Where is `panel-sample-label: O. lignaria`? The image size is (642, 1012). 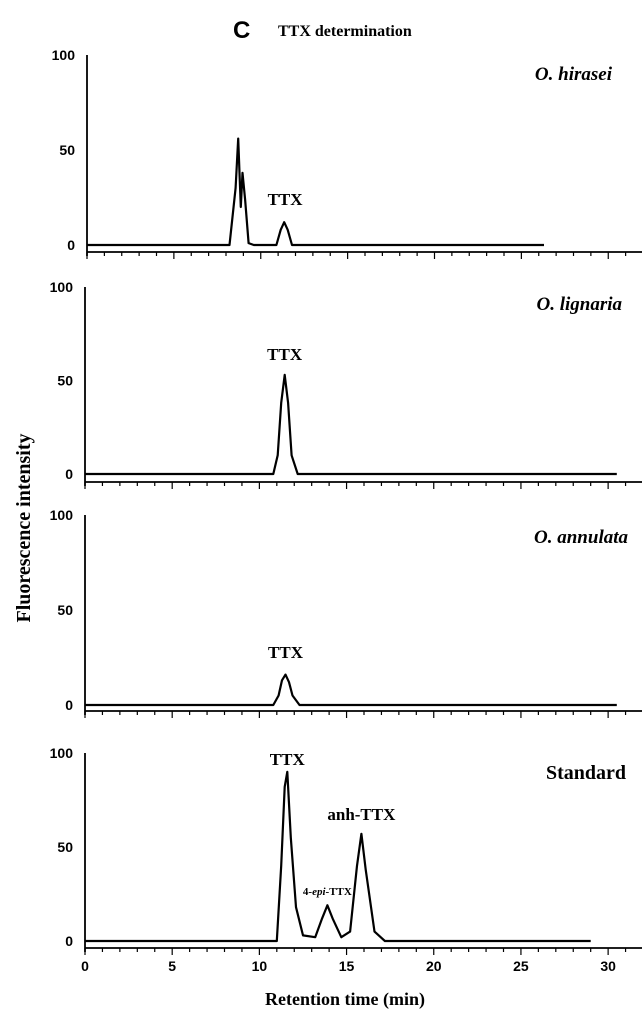
panel-sample-label: O. lignaria is located at coordinates (579, 304).